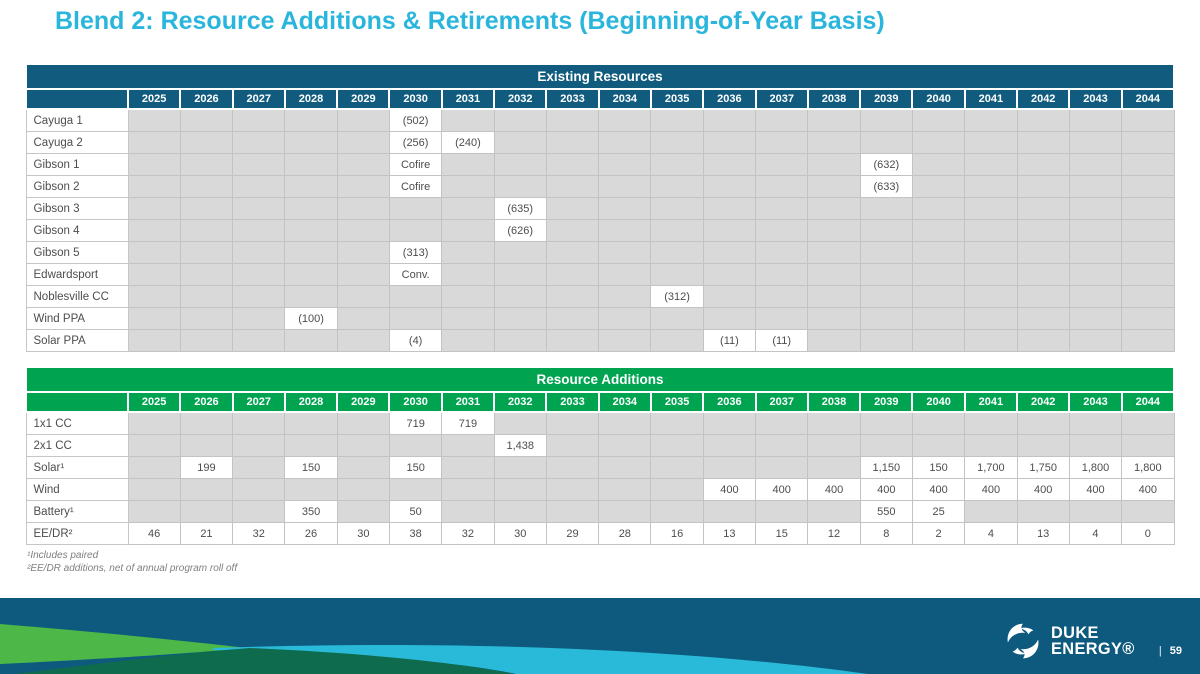 This screenshot has height=674, width=1200. What do you see at coordinates (311, 186) in the screenshot?
I see `data-cell-2028` at bounding box center [311, 186].